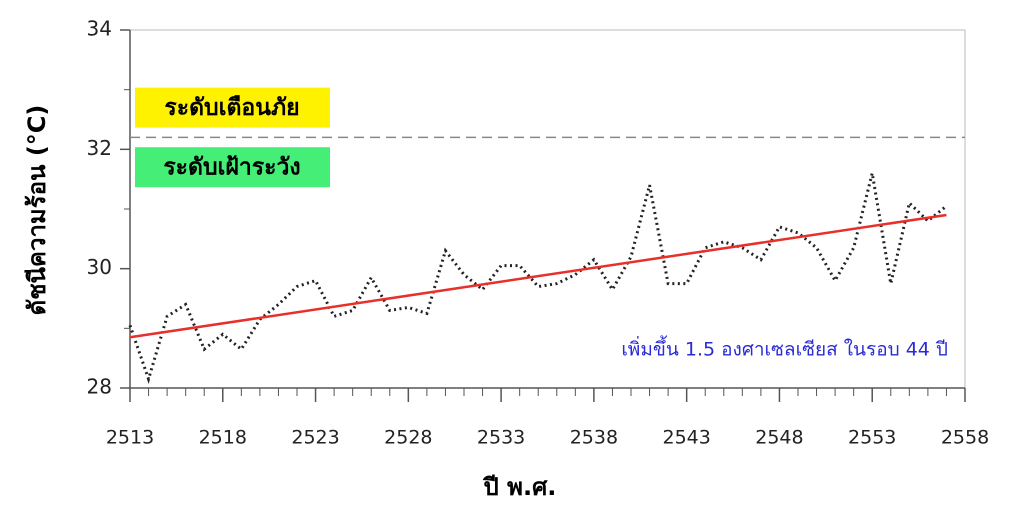 This screenshot has width=1024, height=511. I want to click on x-tick-label: 2543, so click(686, 438).